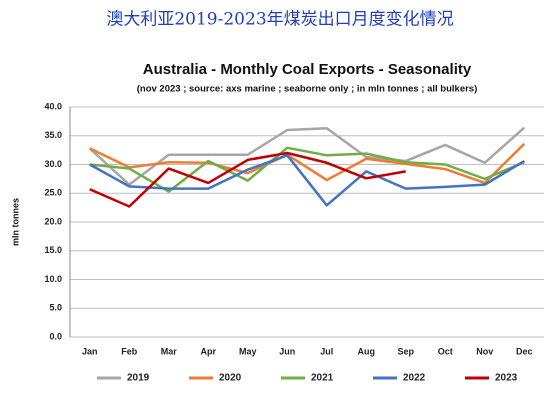 The width and height of the screenshot is (560, 400). I want to click on y-tick-label: 30.0, so click(53, 164).